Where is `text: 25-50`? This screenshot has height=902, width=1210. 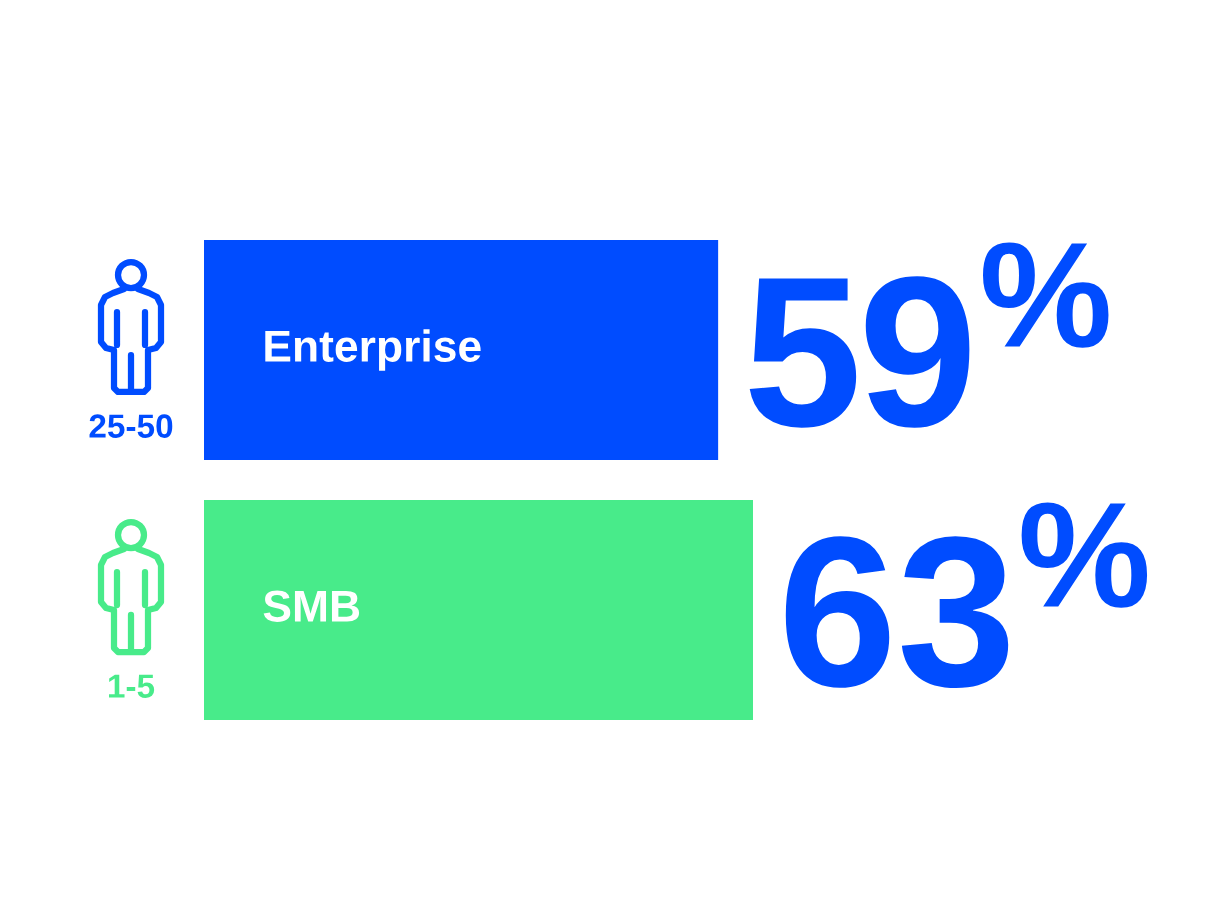 text: 25-50 is located at coordinates (131, 426).